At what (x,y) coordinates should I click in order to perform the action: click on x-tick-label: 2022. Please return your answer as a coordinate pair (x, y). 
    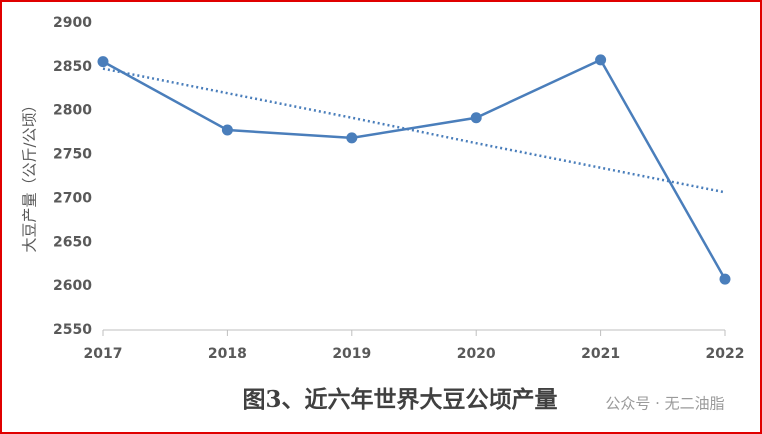
    Looking at the image, I should click on (725, 354).